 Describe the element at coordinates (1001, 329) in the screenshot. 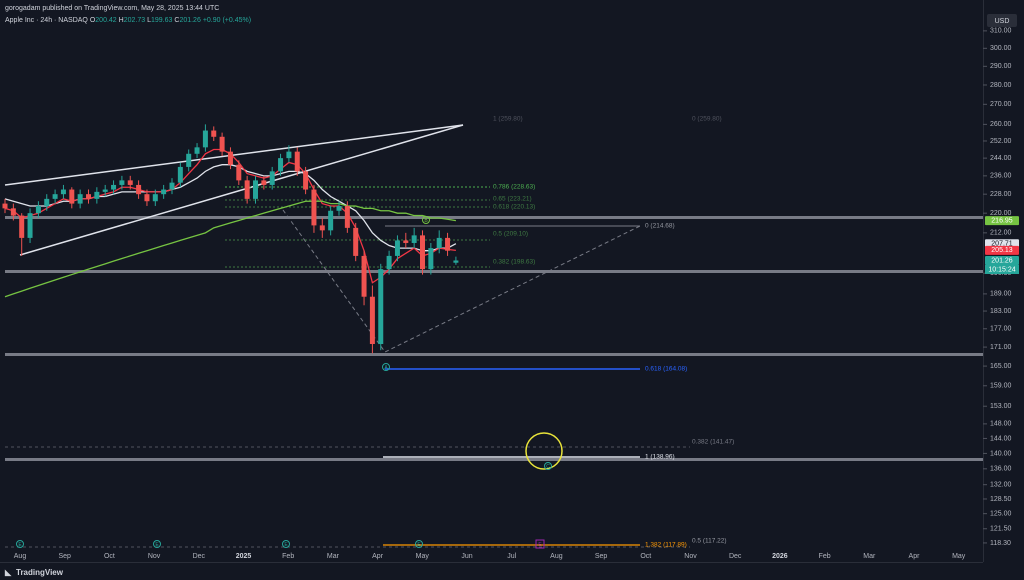

I see `y-tick-label: 177.00` at that location.